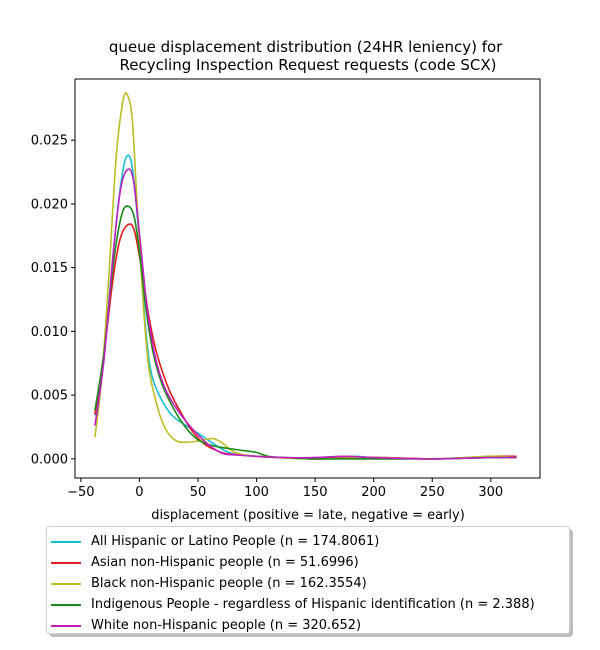 This screenshot has width=600, height=650. Describe the element at coordinates (49, 459) in the screenshot. I see `y-tick-label: 0.000` at that location.